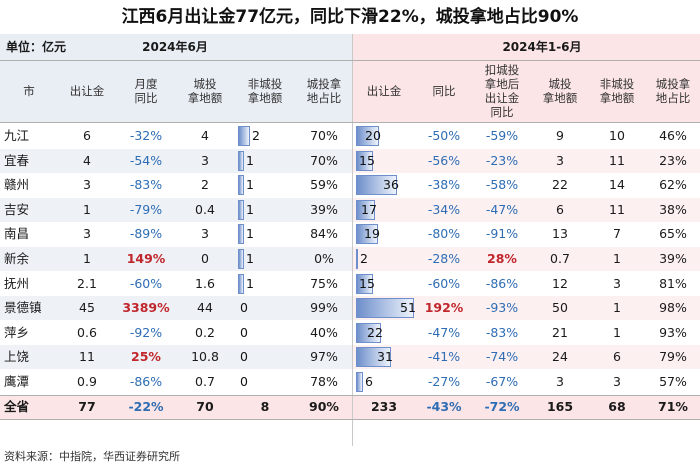  What do you see at coordinates (444, 234) in the screenshot?
I see `cell-y-yoy: -80%` at bounding box center [444, 234].